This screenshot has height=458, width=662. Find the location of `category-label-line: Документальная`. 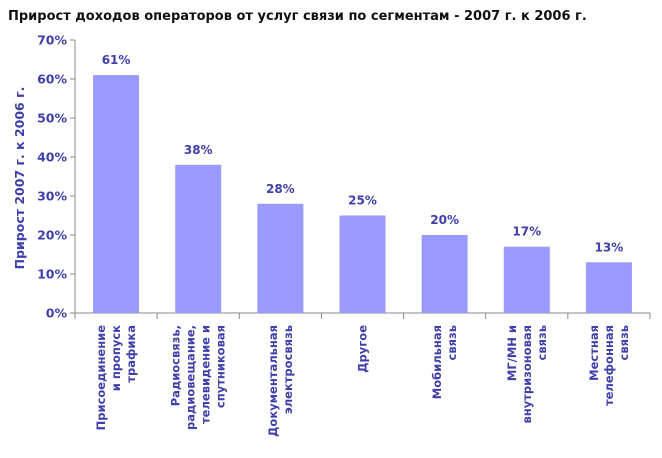

category-label-line: Документальная is located at coordinates (273, 381).